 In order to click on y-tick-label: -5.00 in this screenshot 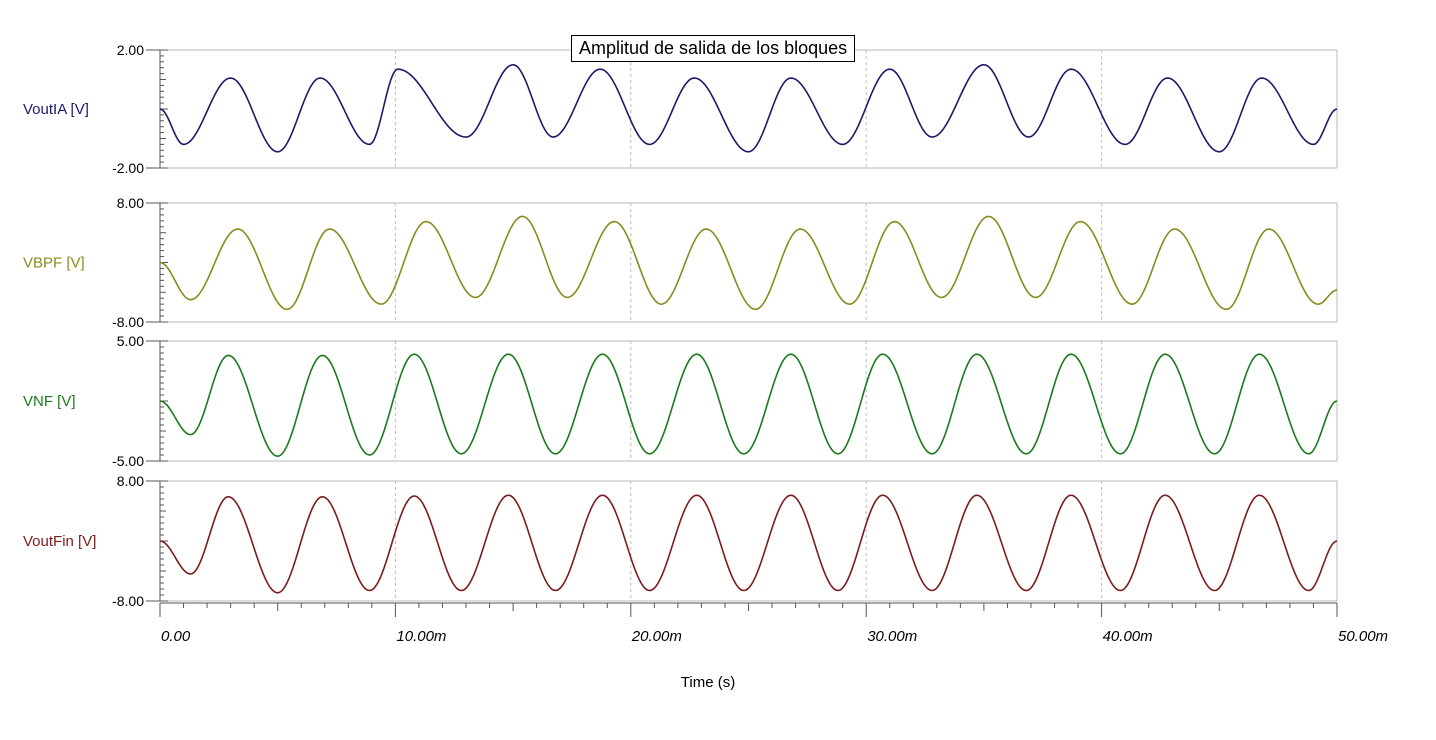, I will do `click(128, 461)`.